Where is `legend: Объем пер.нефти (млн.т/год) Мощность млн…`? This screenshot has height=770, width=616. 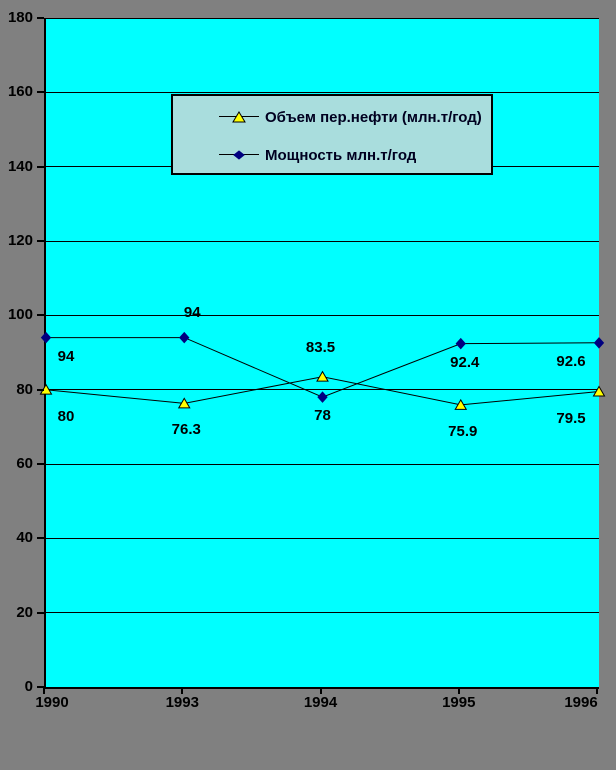 legend: Объем пер.нефти (млн.т/год) Мощность млн… is located at coordinates (332, 134).